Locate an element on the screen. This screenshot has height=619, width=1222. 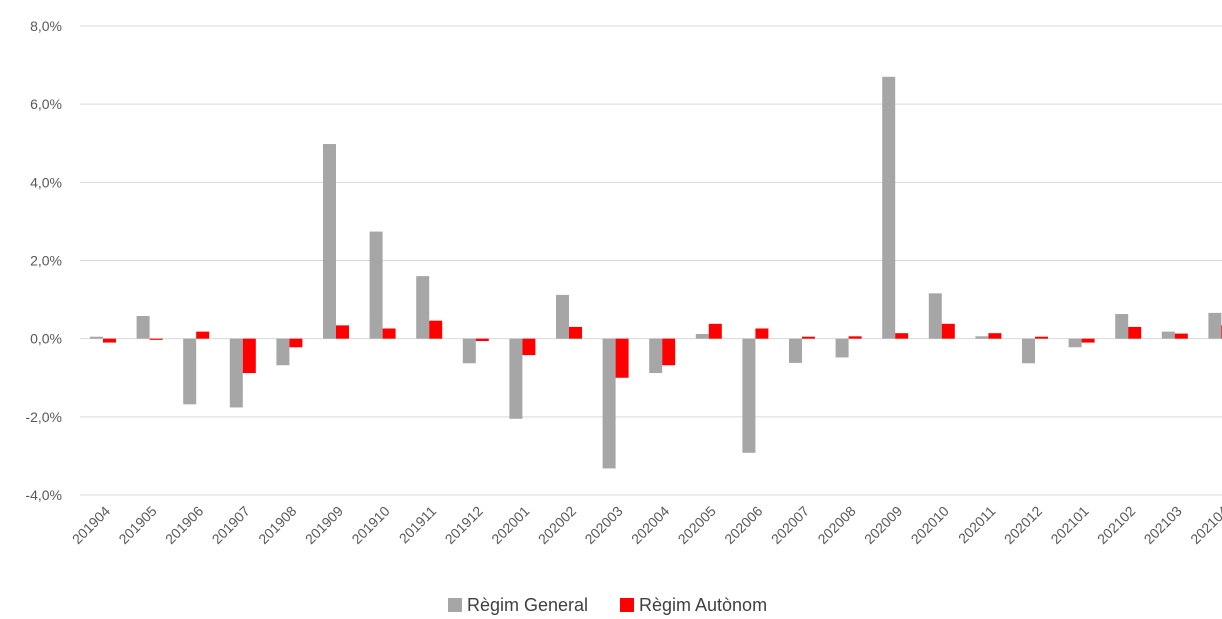
legend-label-general: Règim General is located at coordinates (527, 605).